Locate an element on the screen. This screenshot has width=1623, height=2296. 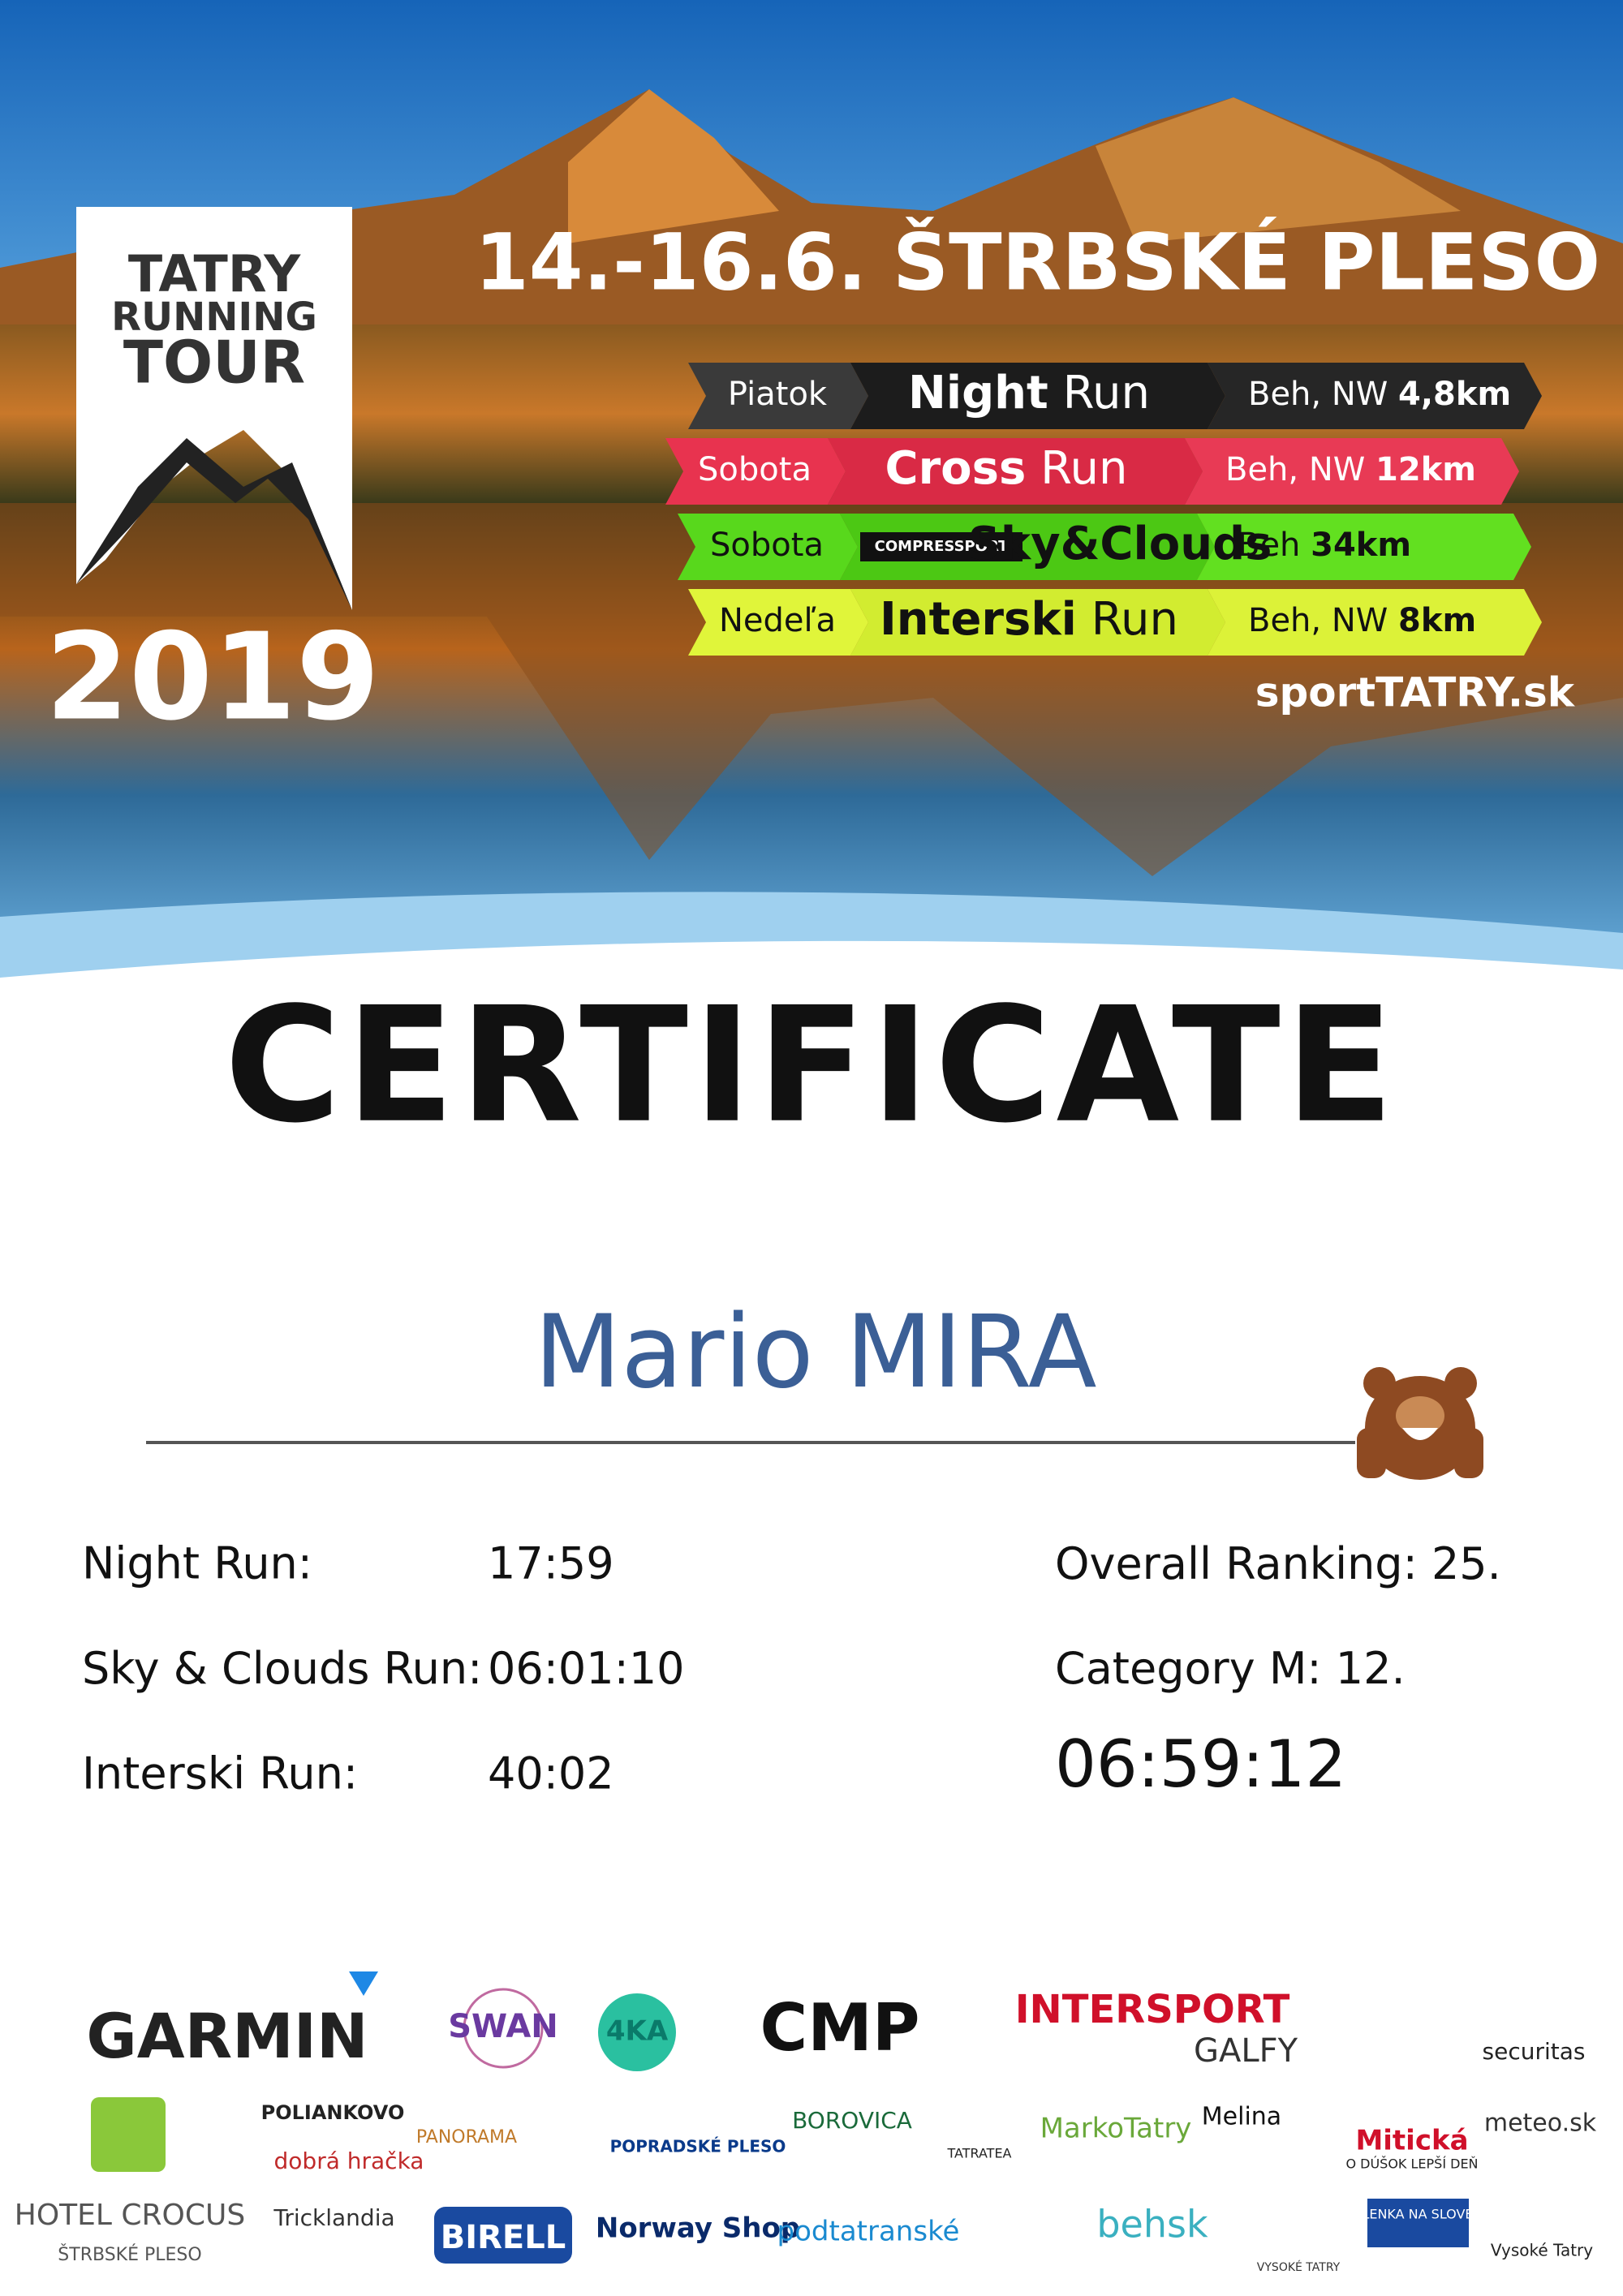
sponsor-name: SWAN is located at coordinates (503, 2026).